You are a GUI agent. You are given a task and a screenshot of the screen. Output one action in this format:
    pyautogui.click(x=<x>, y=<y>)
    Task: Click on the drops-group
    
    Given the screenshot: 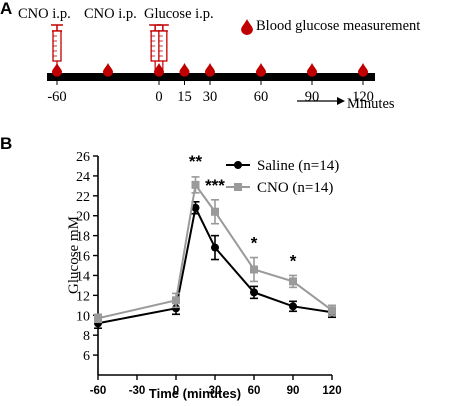 What is the action you would take?
    pyautogui.click(x=210, y=70)
    